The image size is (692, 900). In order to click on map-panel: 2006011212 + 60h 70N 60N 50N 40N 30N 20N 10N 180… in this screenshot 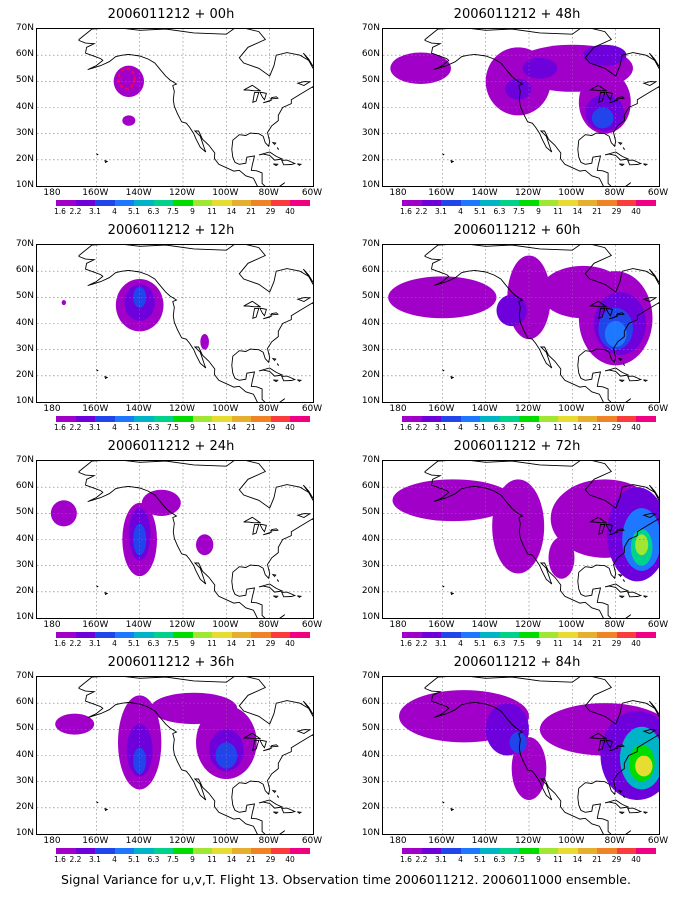, I will do `click(517, 331)`.